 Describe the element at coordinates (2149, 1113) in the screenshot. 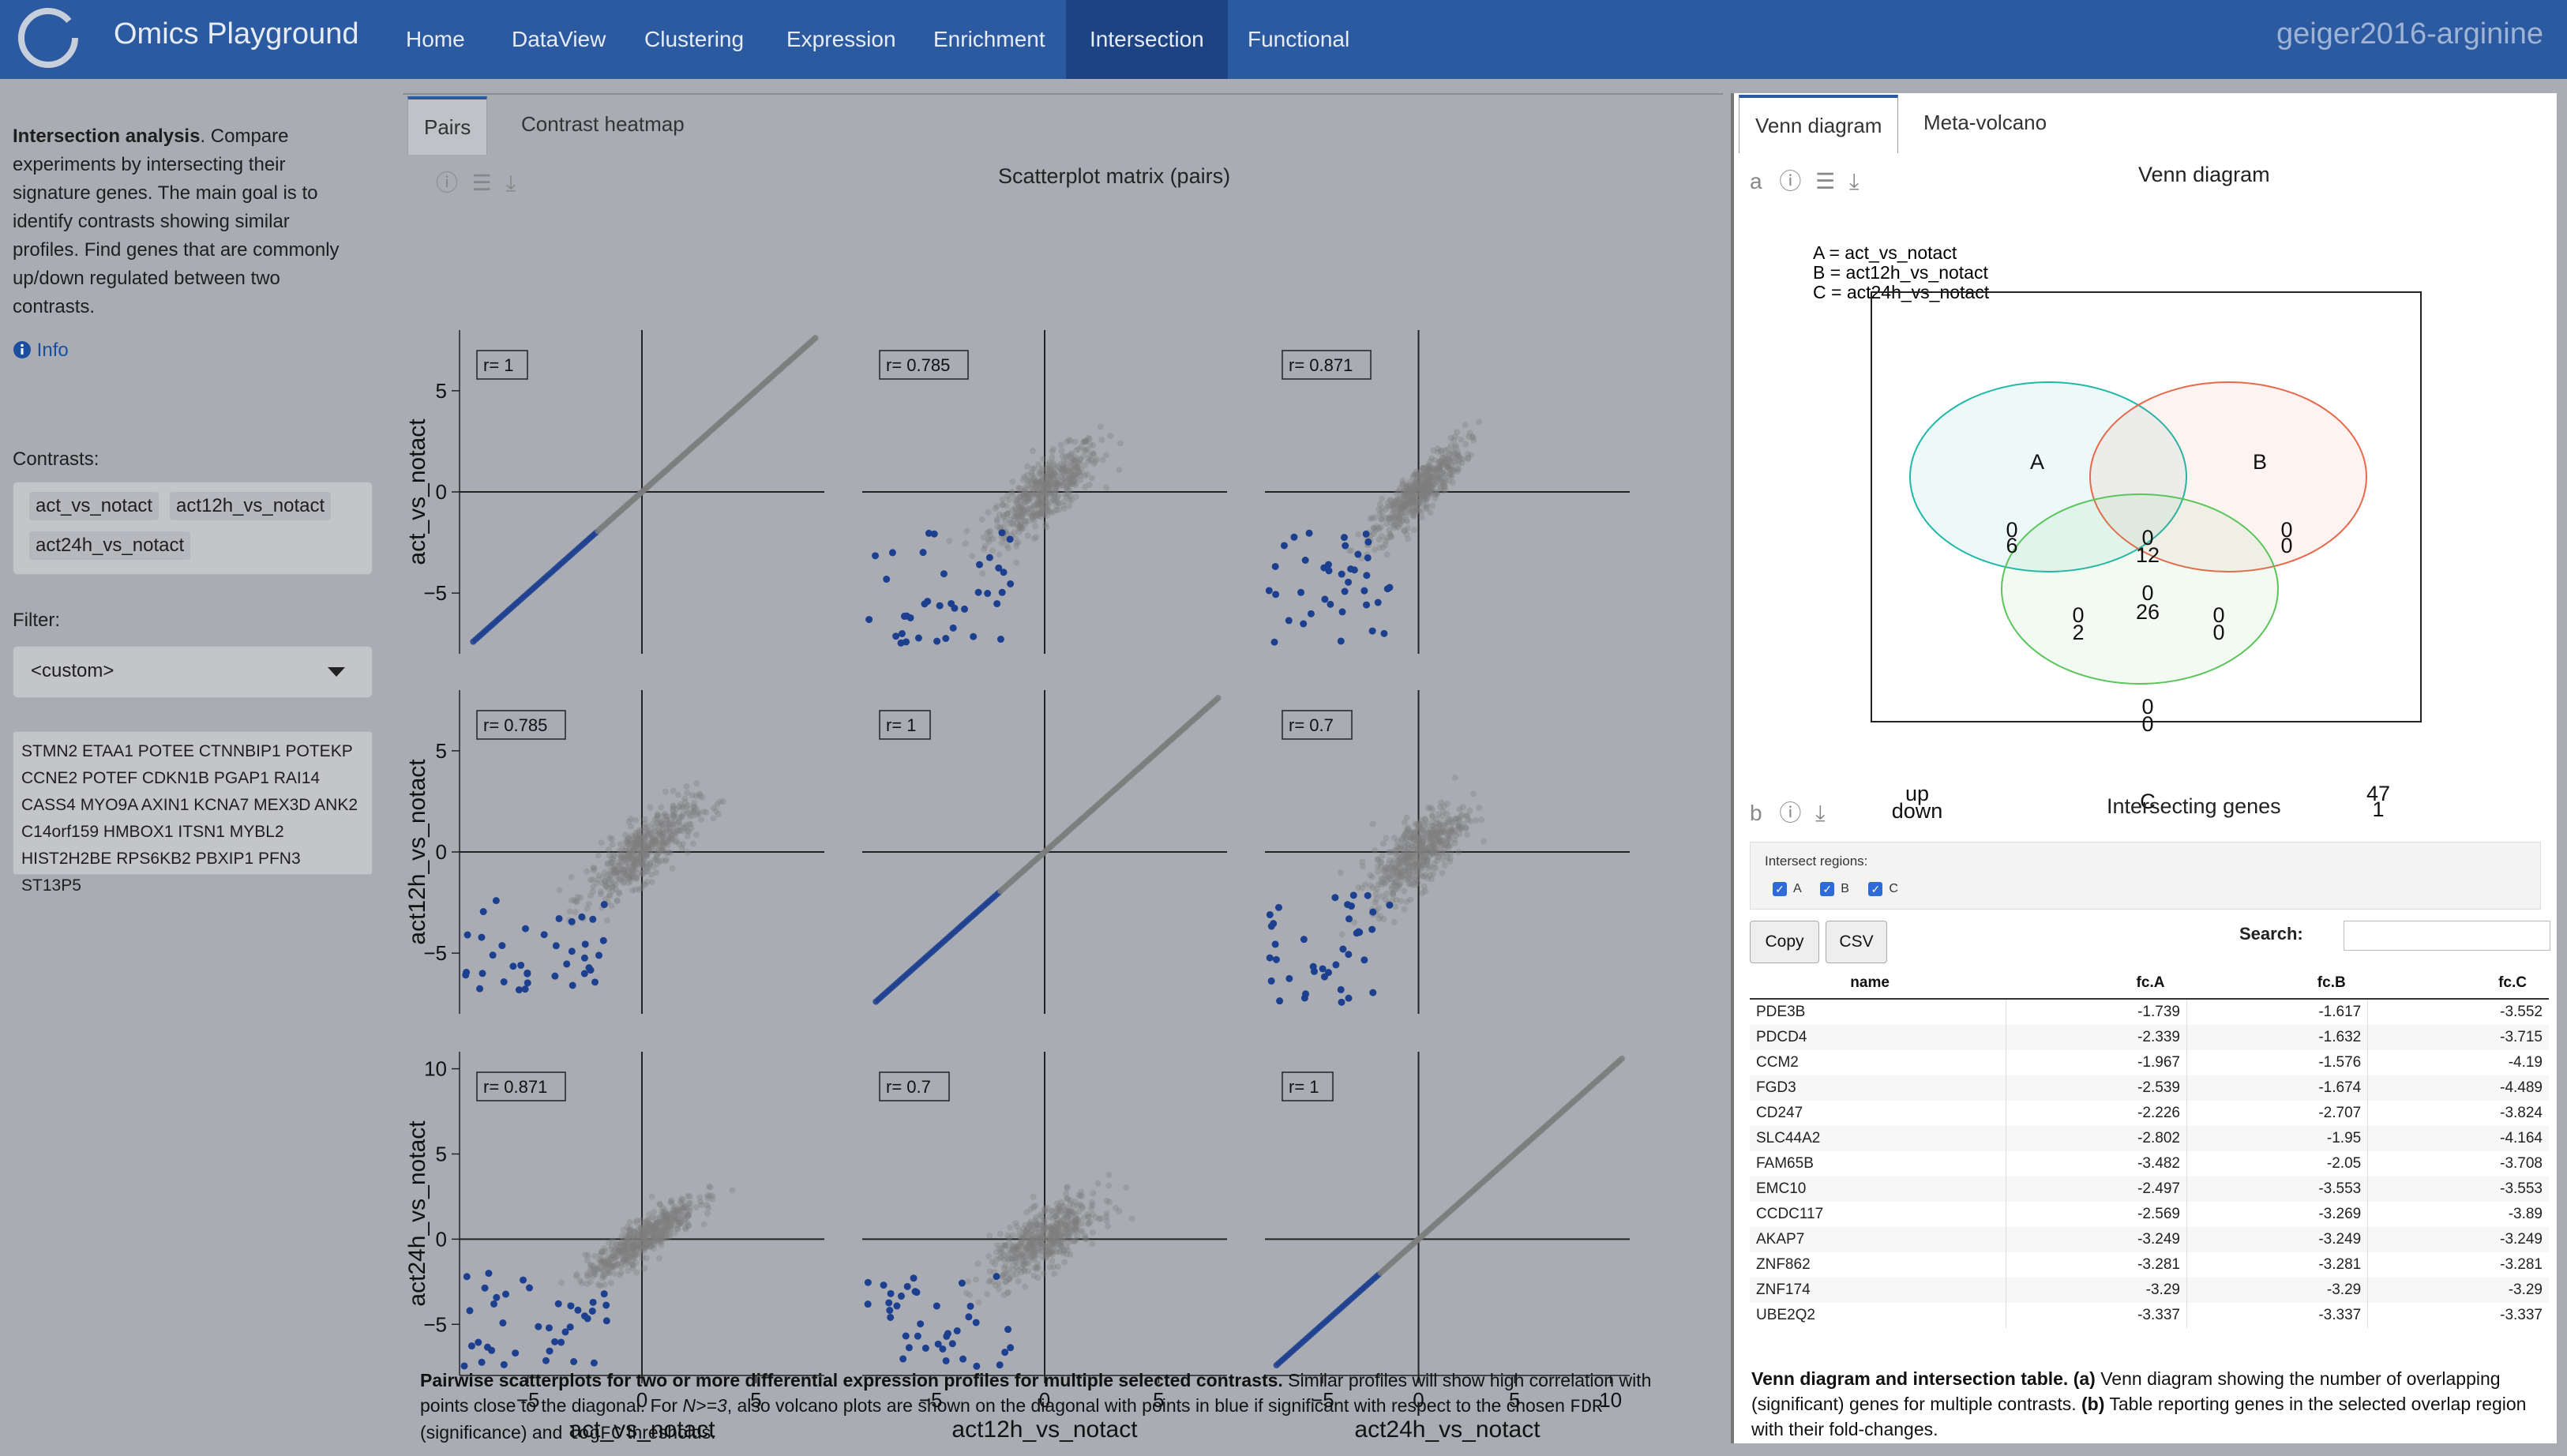

I see `table-row: CD247 -2.226 -2.707 -3.824` at that location.